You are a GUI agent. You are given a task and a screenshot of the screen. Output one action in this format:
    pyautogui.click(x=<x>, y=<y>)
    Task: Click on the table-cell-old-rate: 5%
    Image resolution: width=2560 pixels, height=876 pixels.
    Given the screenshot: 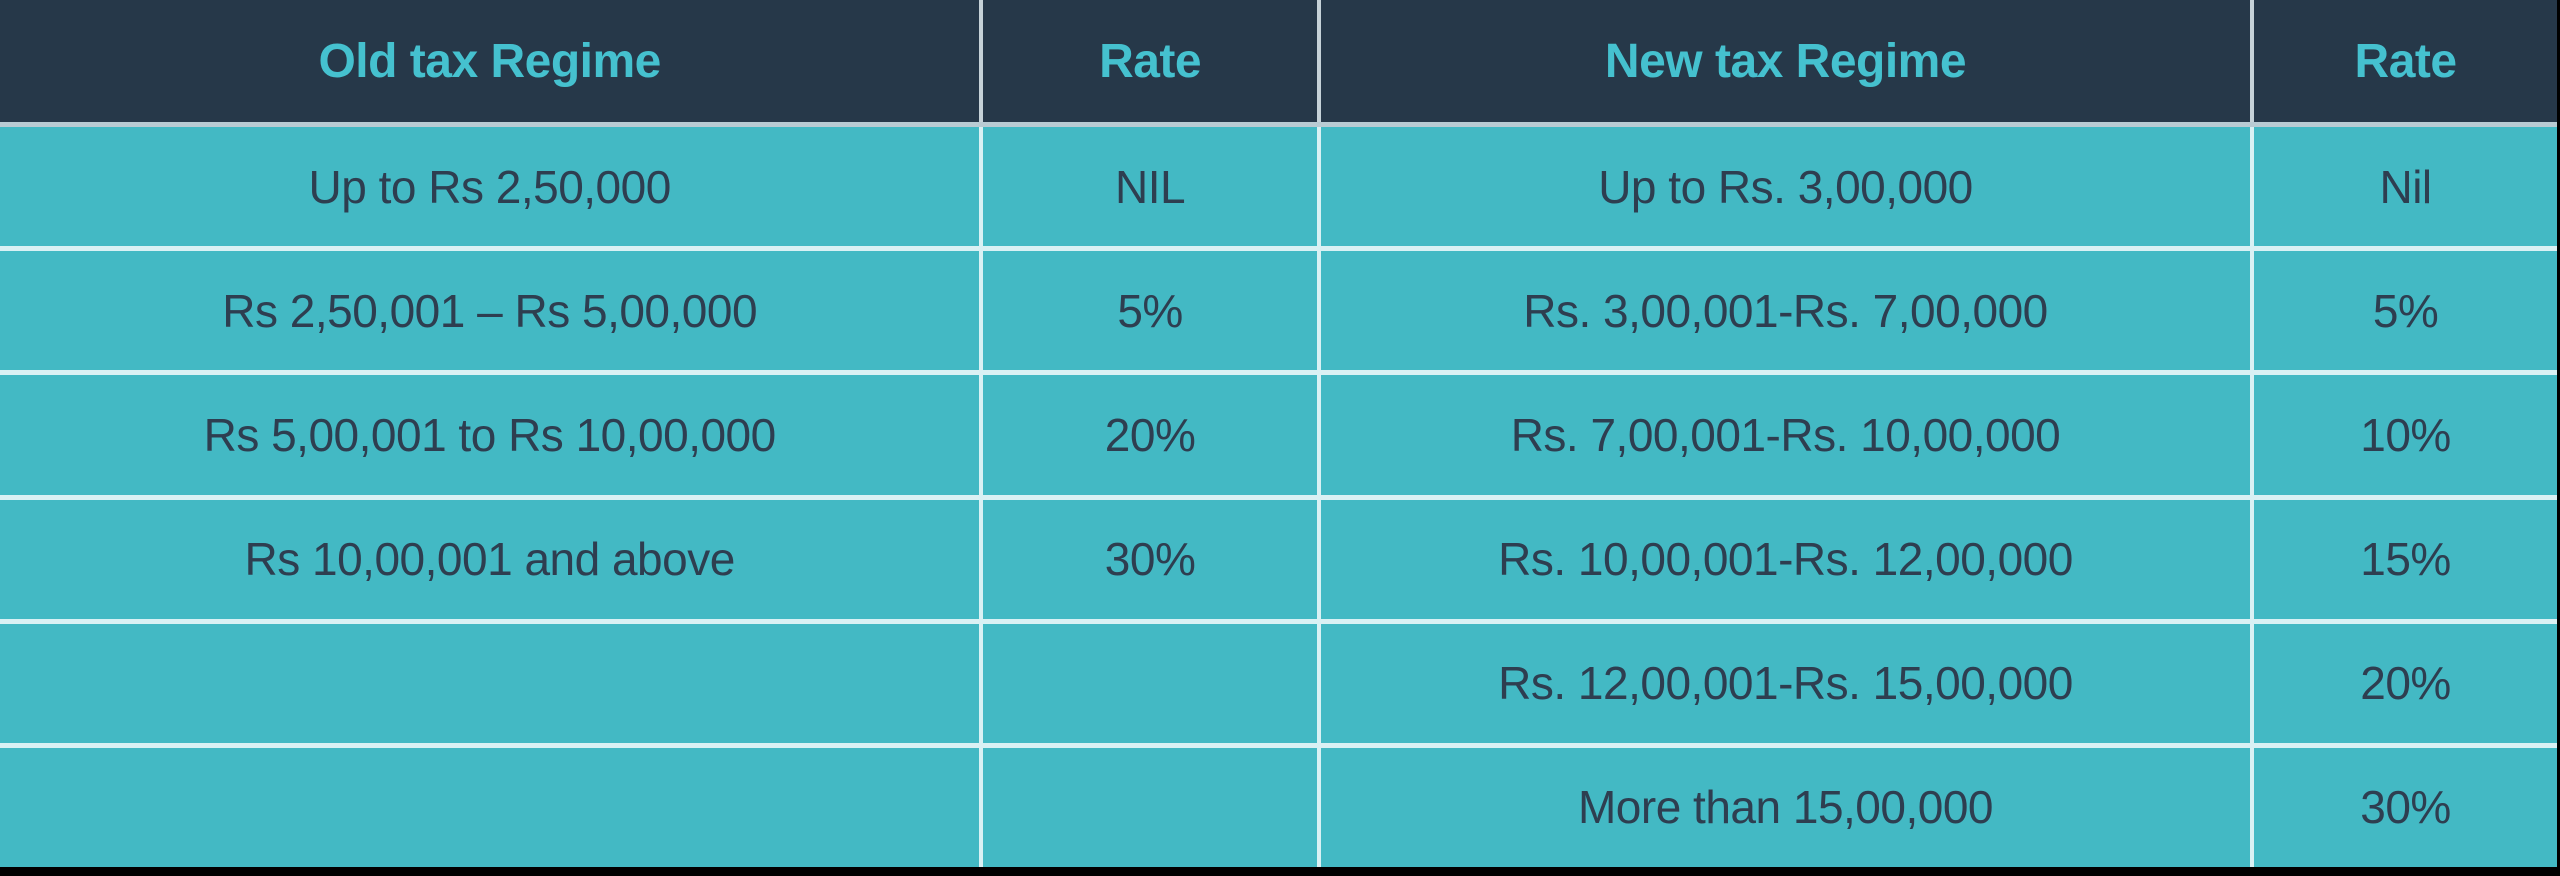 What is the action you would take?
    pyautogui.click(x=1148, y=311)
    